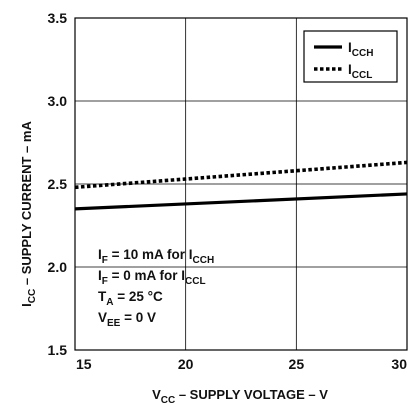  What do you see at coordinates (28, 214) in the screenshot?
I see `y-axis-label: ICC – SUPPLY CURRENT – mA` at bounding box center [28, 214].